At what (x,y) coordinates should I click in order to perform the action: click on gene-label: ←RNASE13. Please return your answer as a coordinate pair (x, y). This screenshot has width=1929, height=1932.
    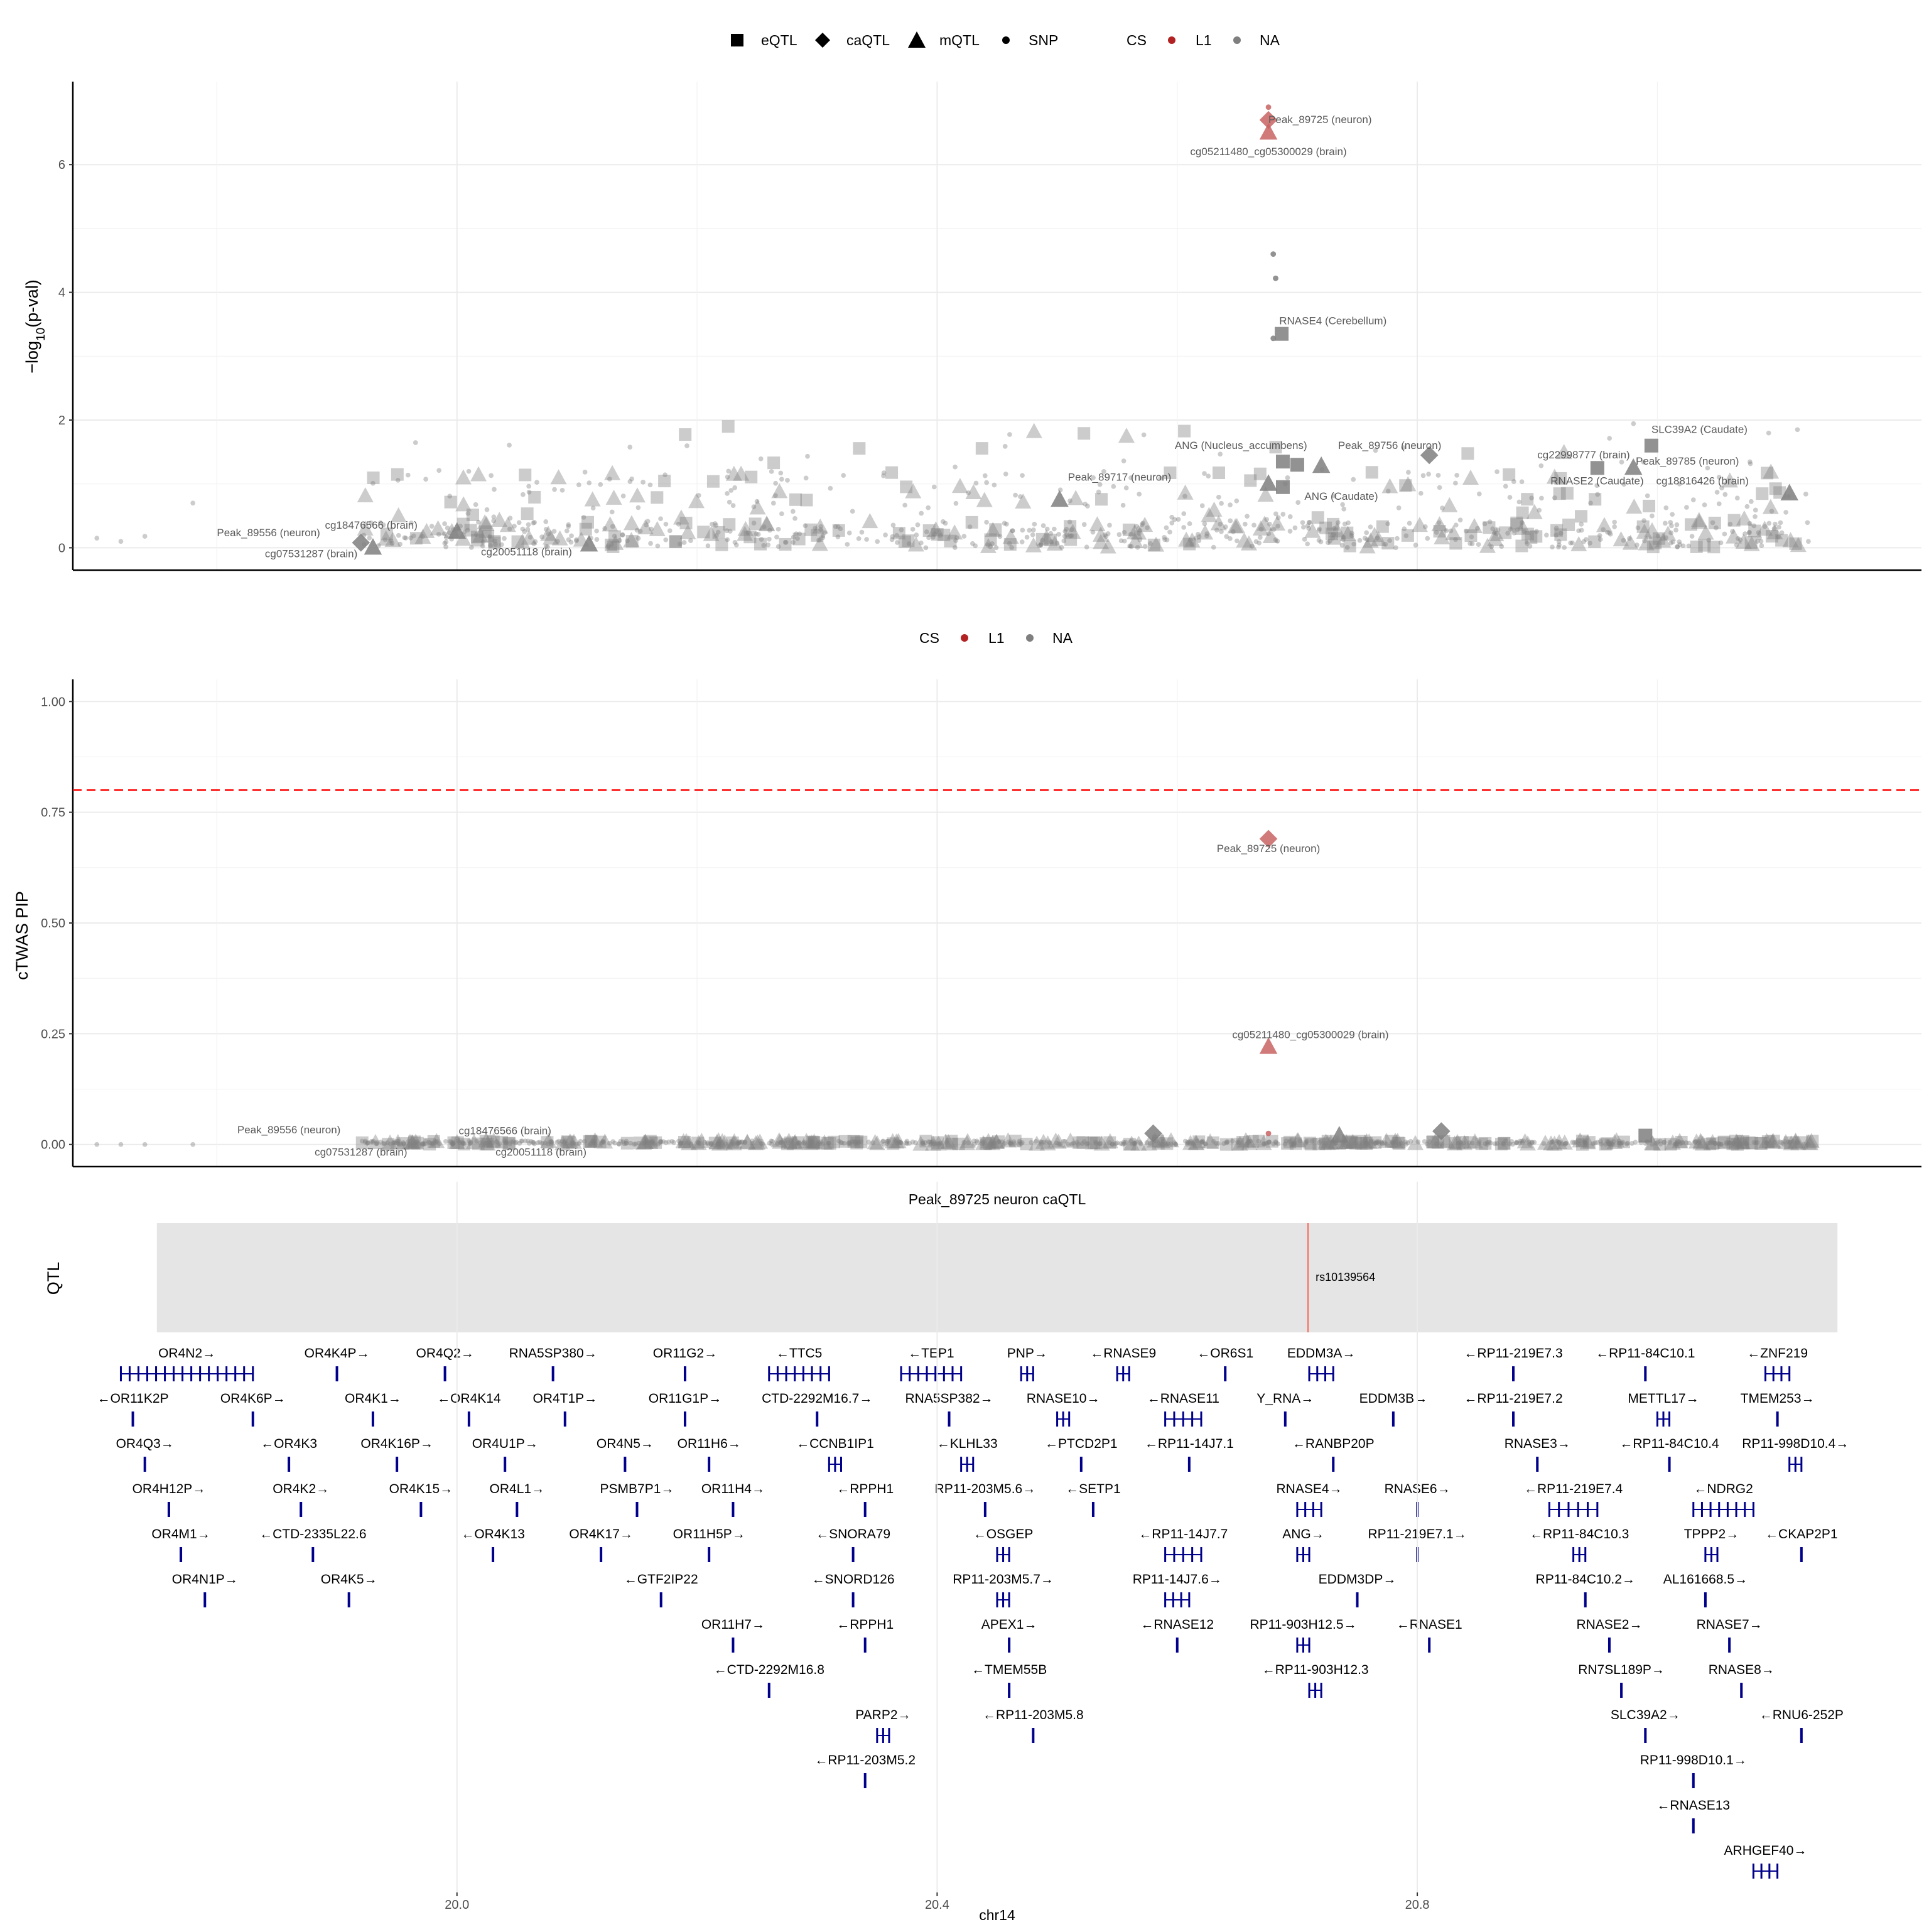
    Looking at the image, I should click on (1693, 1805).